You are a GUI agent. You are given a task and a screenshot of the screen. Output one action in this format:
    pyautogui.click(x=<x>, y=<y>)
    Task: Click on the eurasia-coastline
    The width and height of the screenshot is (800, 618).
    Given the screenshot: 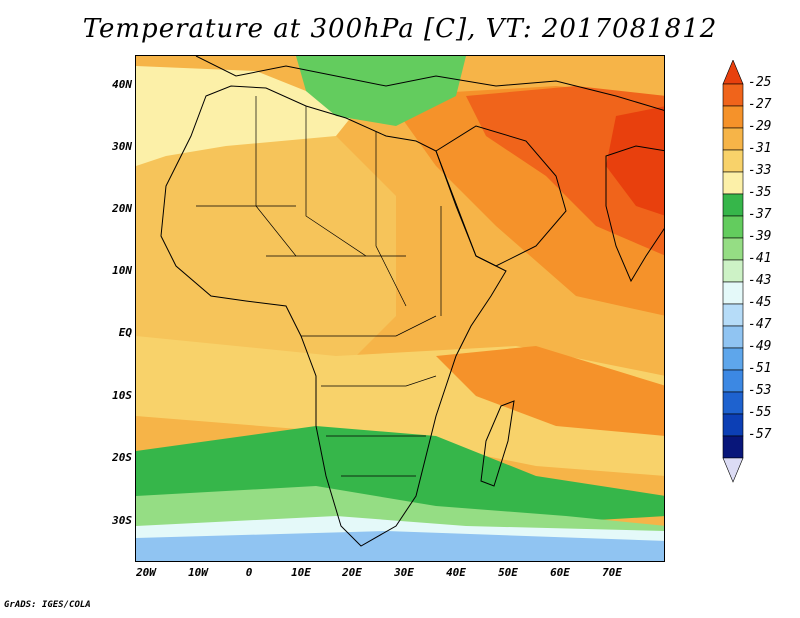 What is the action you would take?
    pyautogui.click(x=429, y=83)
    